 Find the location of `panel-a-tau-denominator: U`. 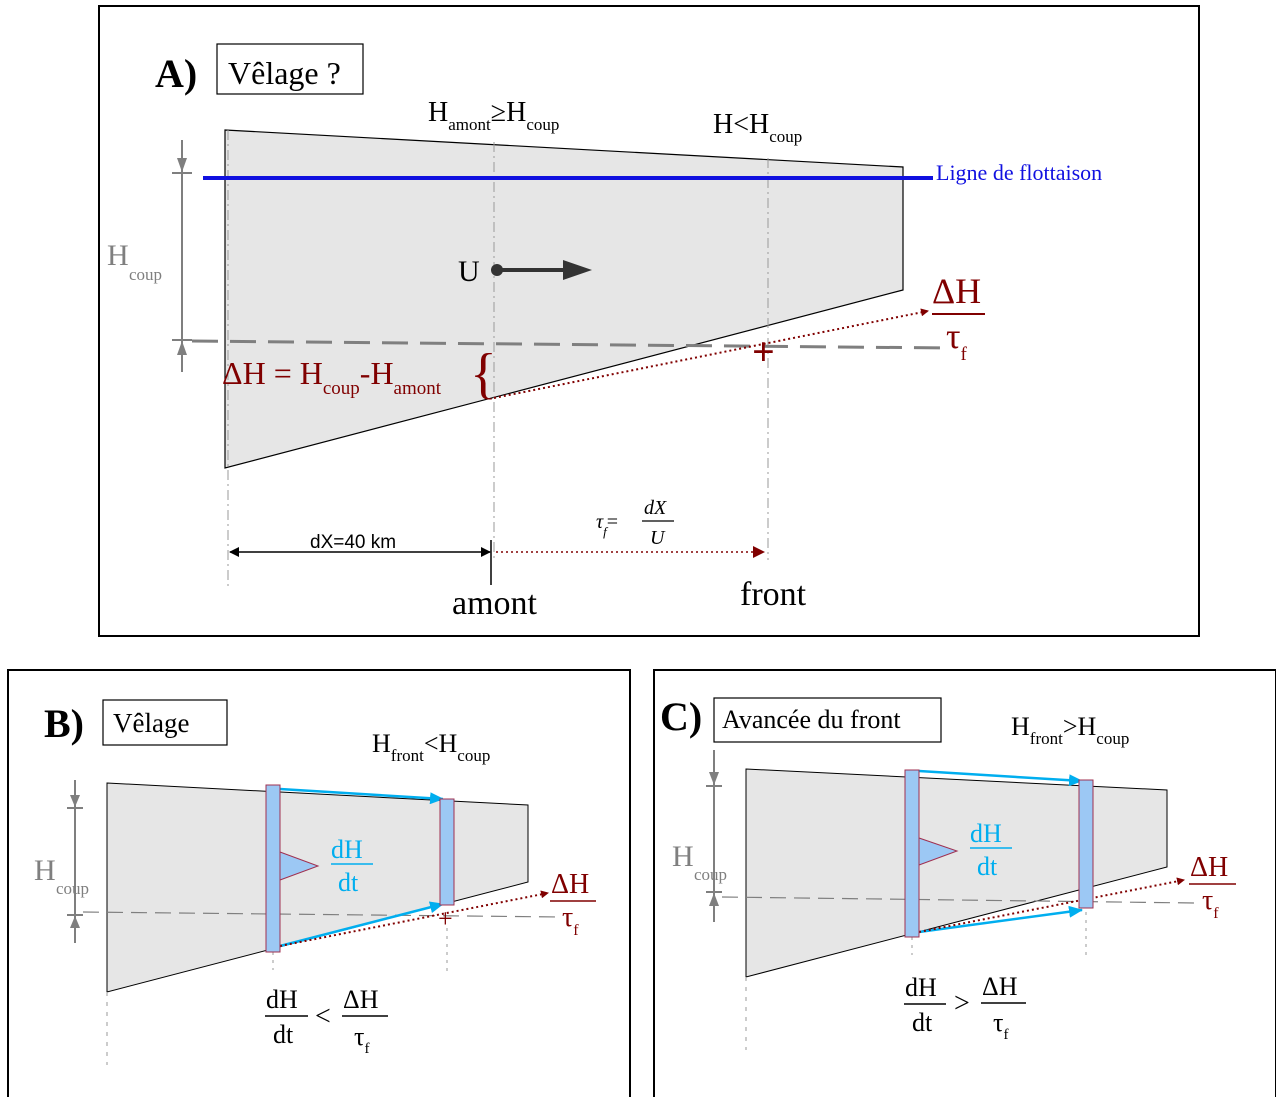

panel-a-tau-denominator: U is located at coordinates (658, 538).